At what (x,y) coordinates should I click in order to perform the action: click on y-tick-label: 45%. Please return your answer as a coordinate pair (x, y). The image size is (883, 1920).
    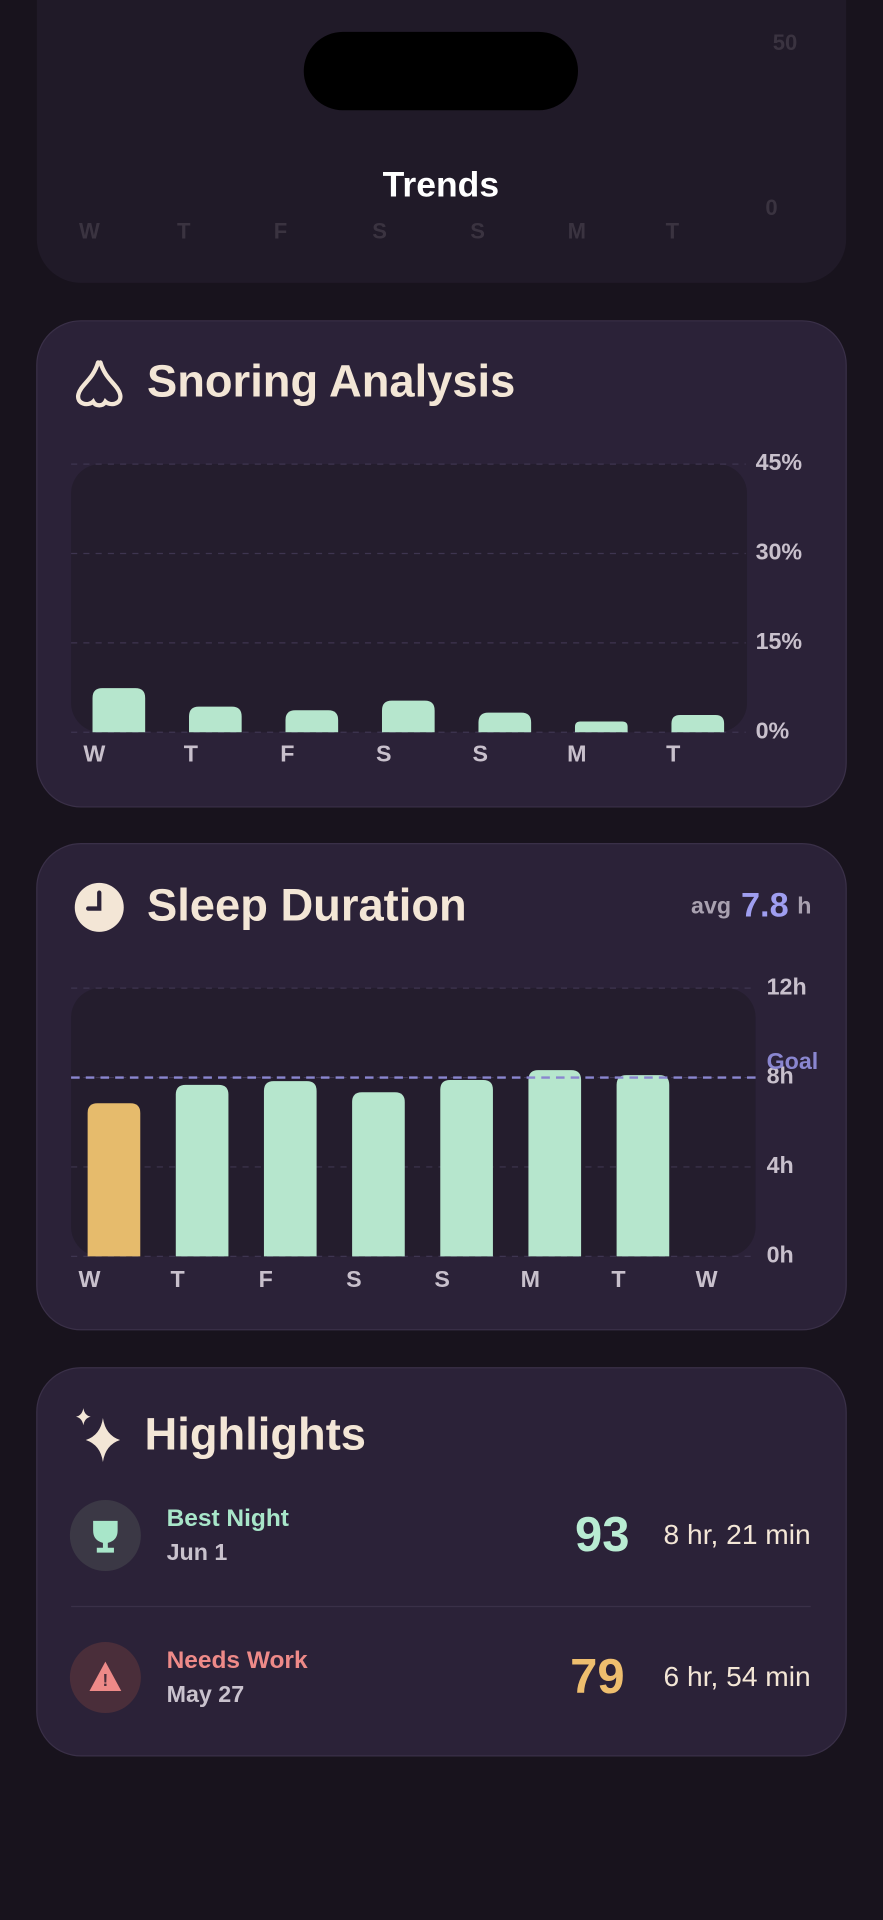
    Looking at the image, I should click on (779, 462).